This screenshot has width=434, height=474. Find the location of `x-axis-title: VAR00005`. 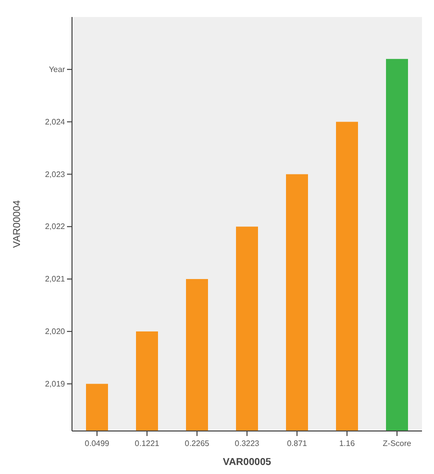

x-axis-title: VAR00005 is located at coordinates (247, 462).